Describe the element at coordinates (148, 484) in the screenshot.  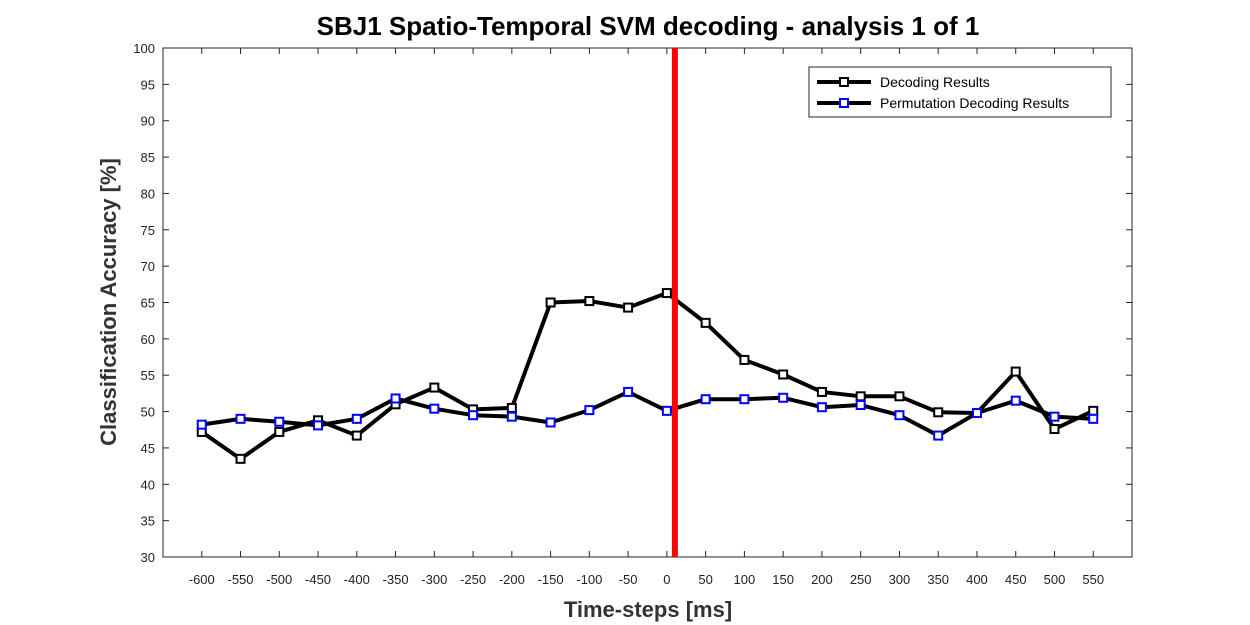
I see `y-tick-label: 40` at that location.